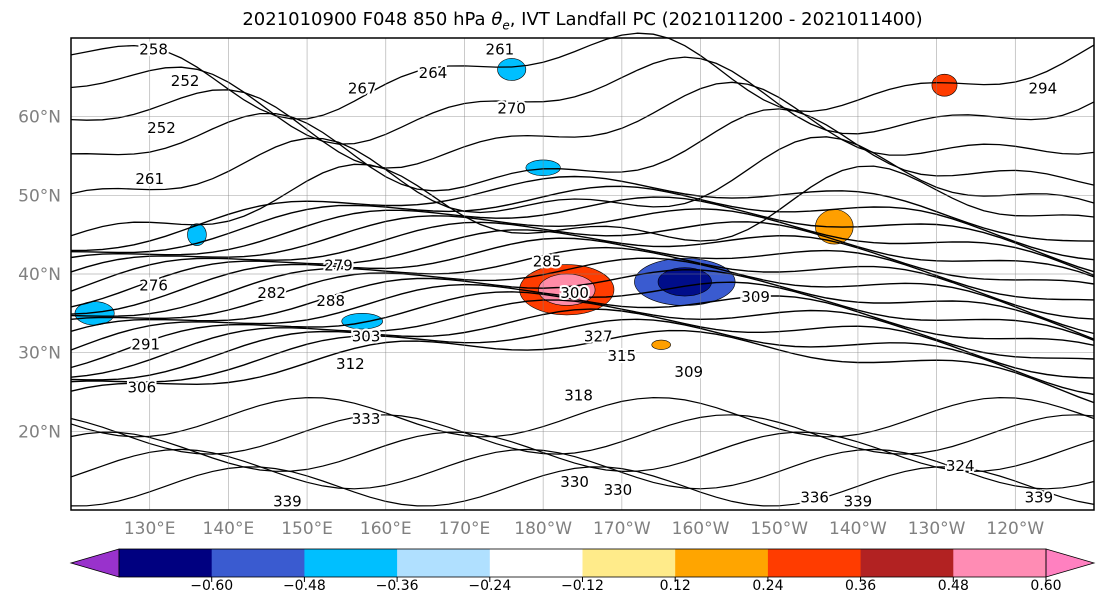 This screenshot has width=1105, height=603. I want to click on contour-label: 270, so click(511, 108).